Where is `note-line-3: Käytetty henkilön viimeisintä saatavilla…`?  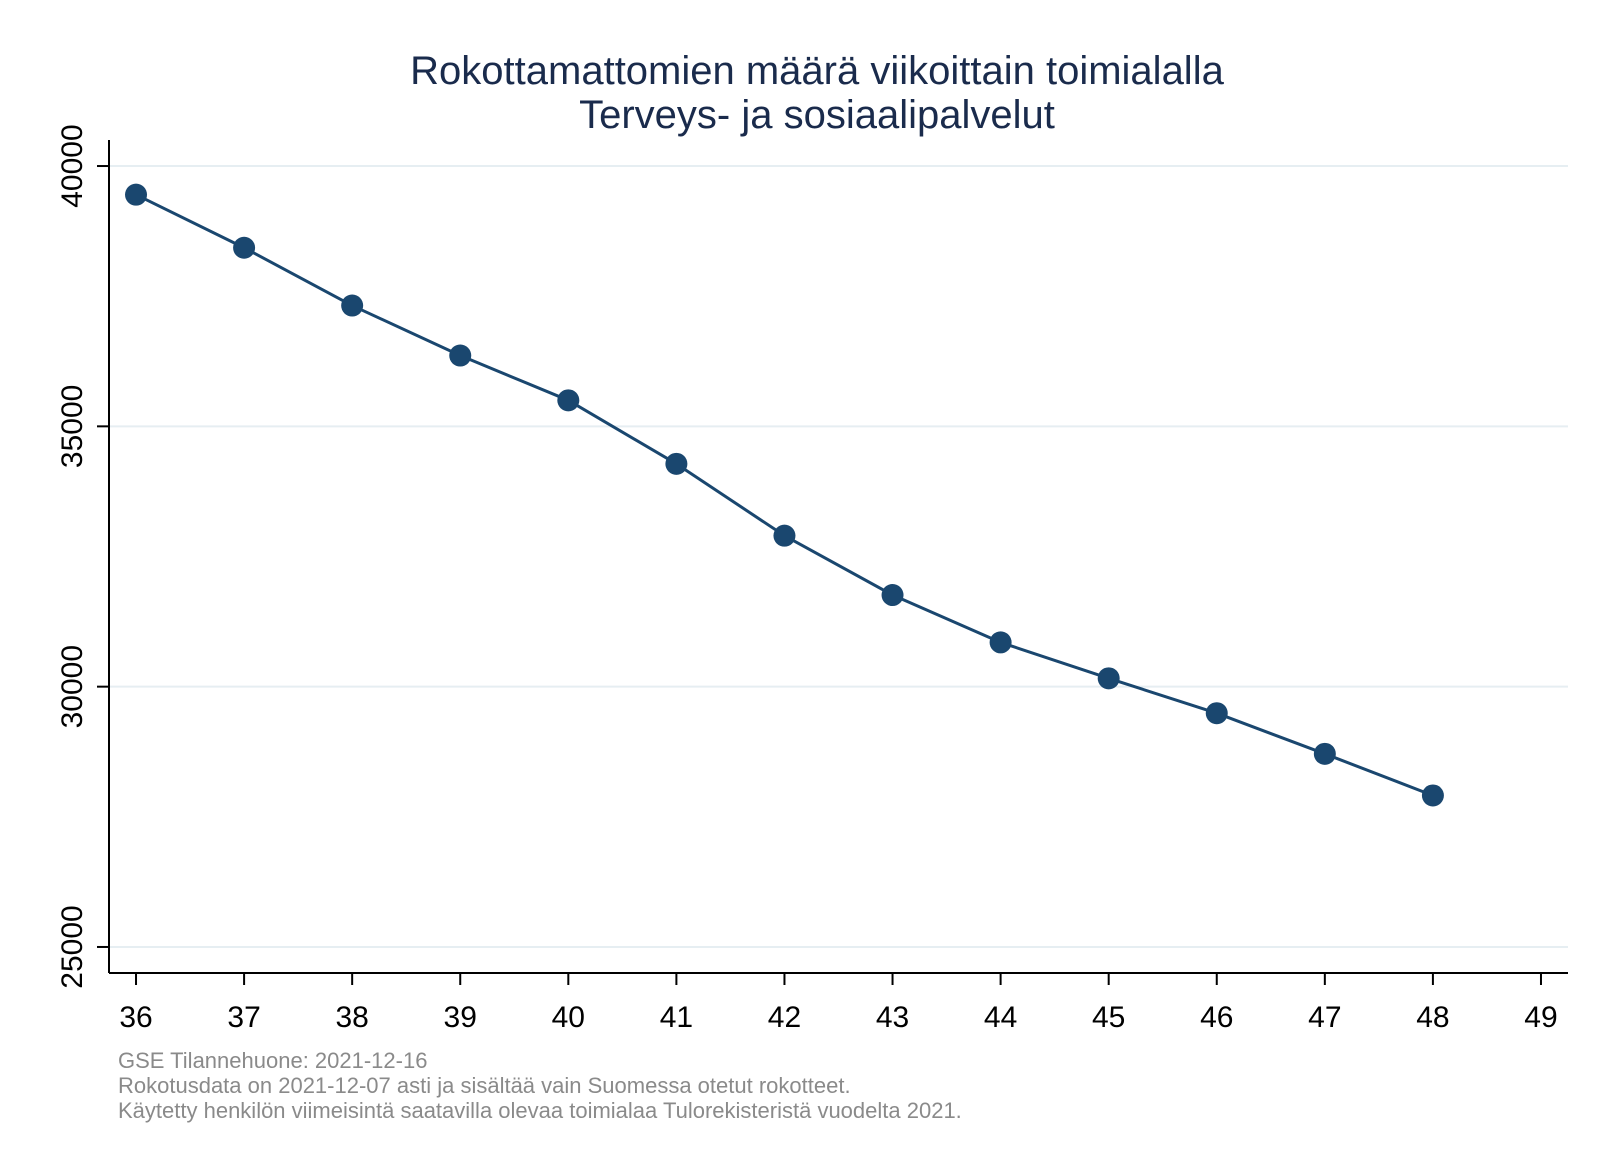 note-line-3: Käytetty henkilön viimeisintä saatavilla… is located at coordinates (540, 1110).